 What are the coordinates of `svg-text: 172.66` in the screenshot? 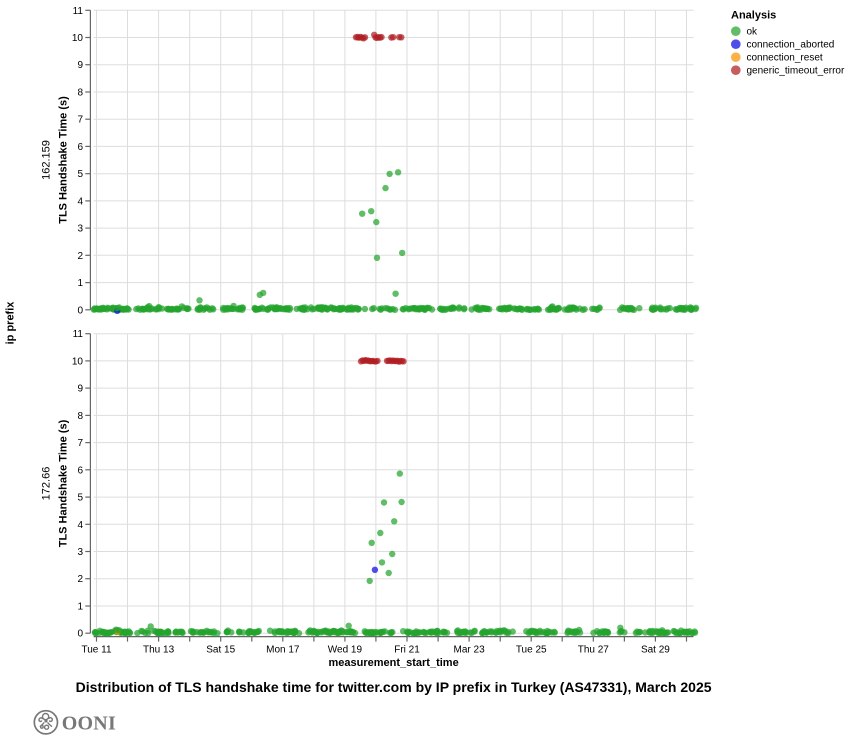 It's located at (47, 484).